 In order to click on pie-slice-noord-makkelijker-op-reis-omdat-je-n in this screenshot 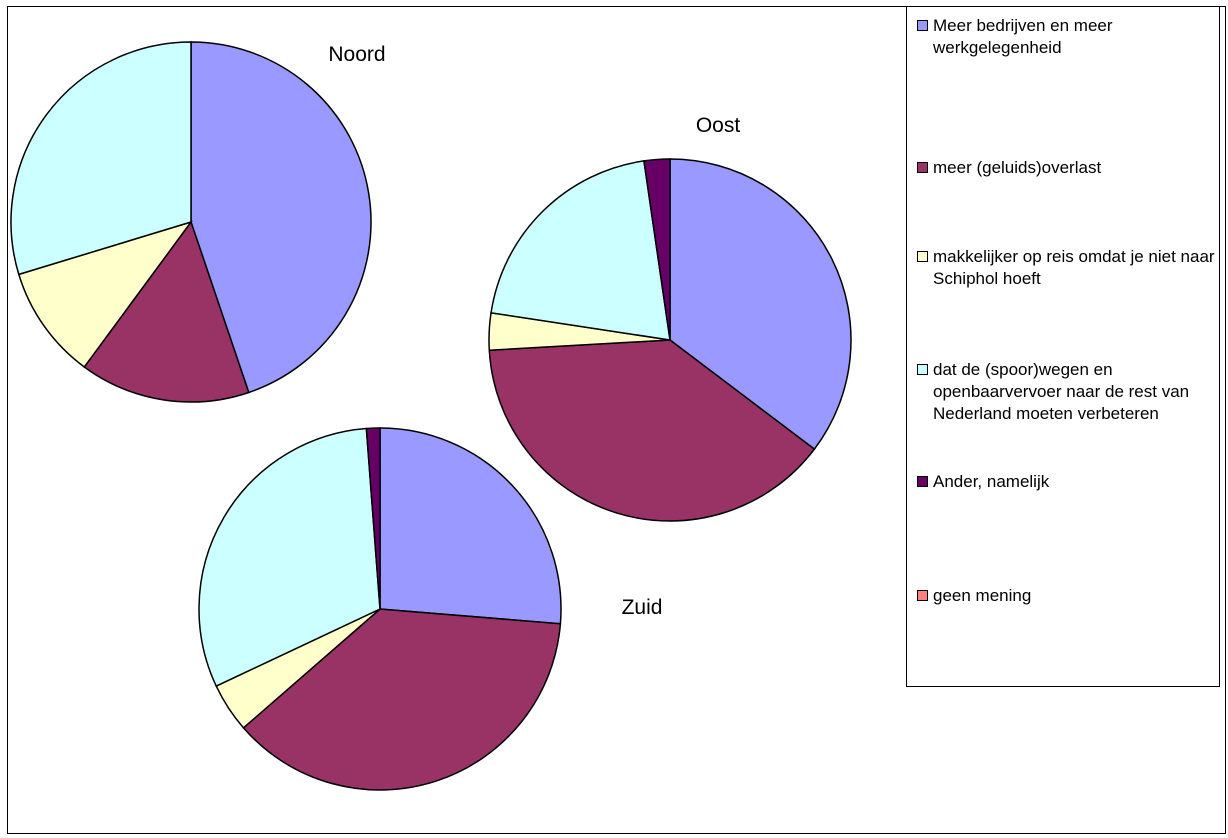, I will do `click(105, 294)`.